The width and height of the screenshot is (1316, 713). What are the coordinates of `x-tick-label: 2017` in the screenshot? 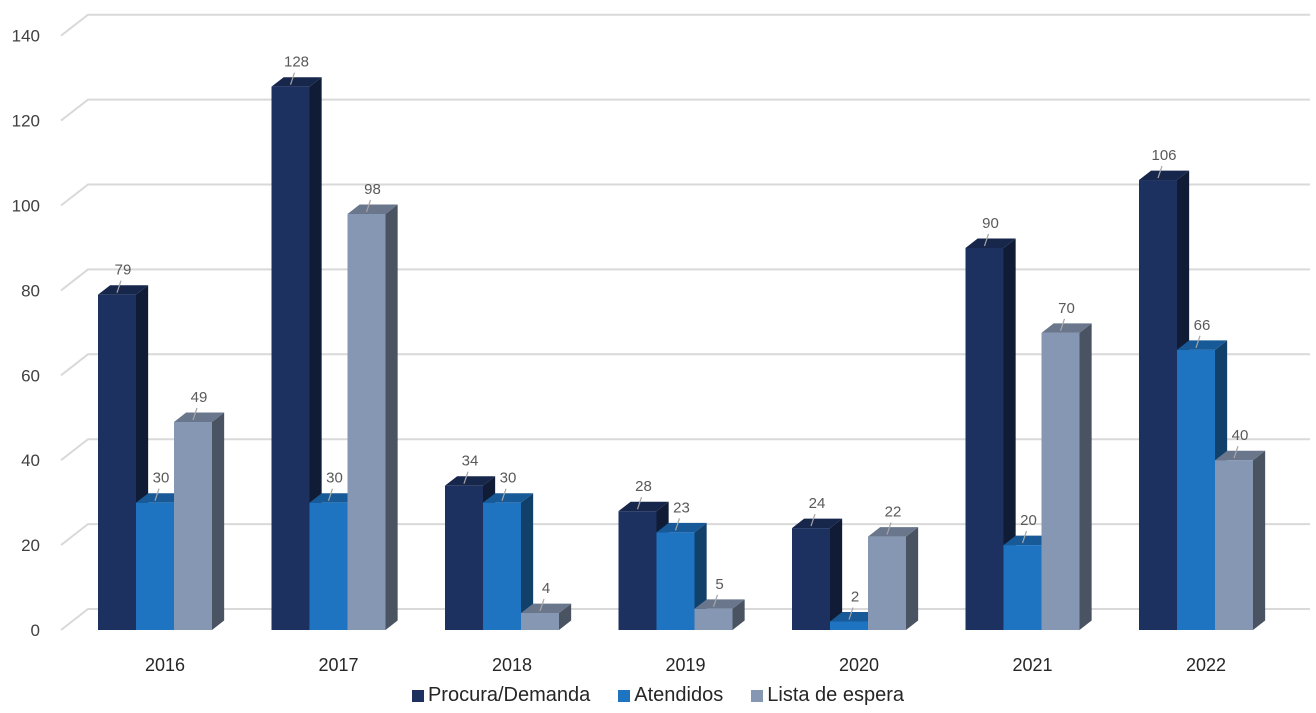 It's located at (338, 665).